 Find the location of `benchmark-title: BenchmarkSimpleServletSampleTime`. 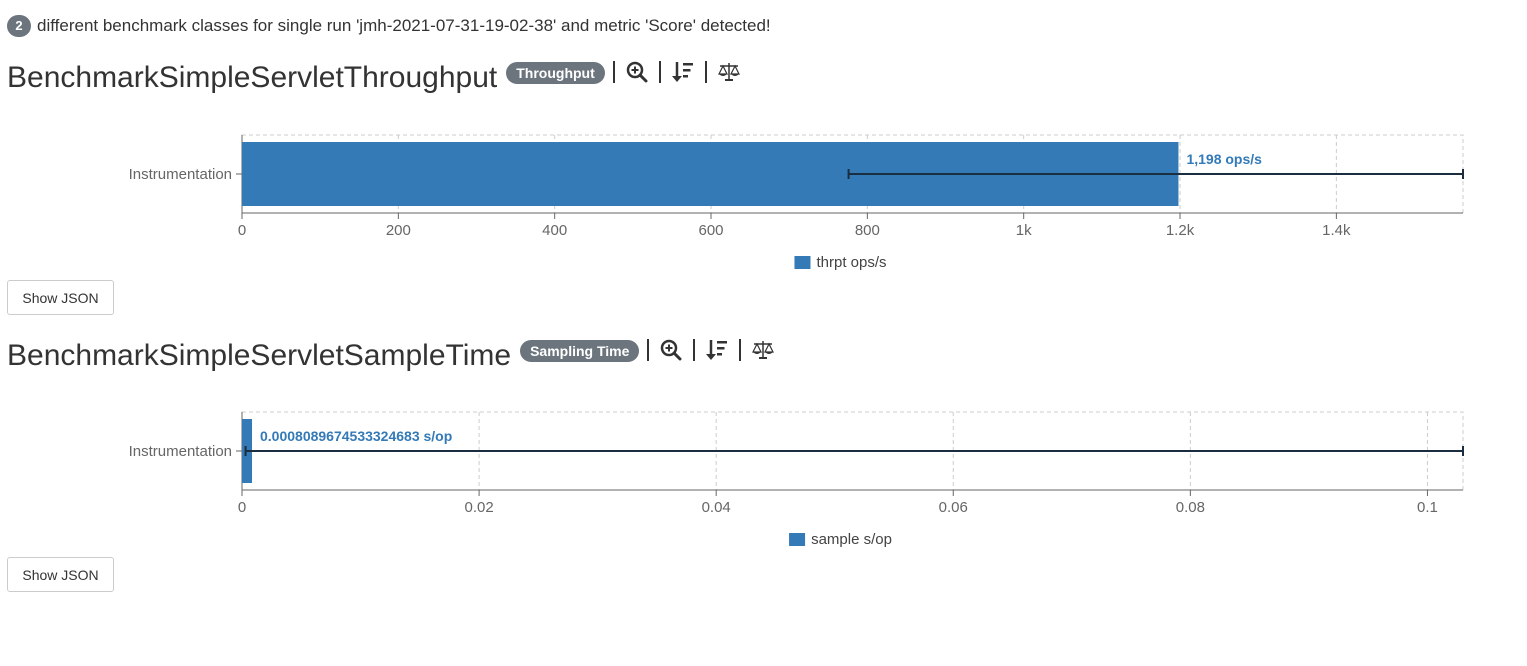

benchmark-title: BenchmarkSimpleServletSampleTime is located at coordinates (259, 355).